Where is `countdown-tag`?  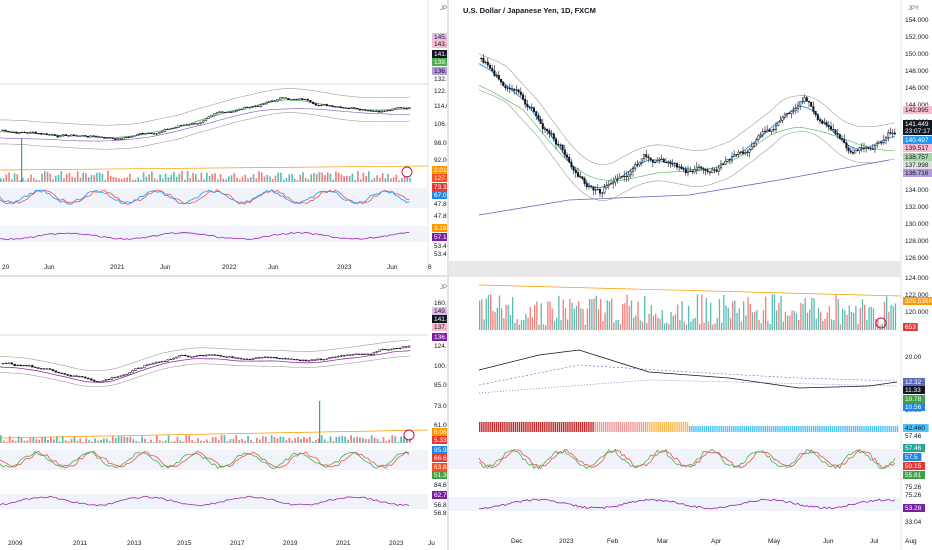 countdown-tag is located at coordinates (917, 131).